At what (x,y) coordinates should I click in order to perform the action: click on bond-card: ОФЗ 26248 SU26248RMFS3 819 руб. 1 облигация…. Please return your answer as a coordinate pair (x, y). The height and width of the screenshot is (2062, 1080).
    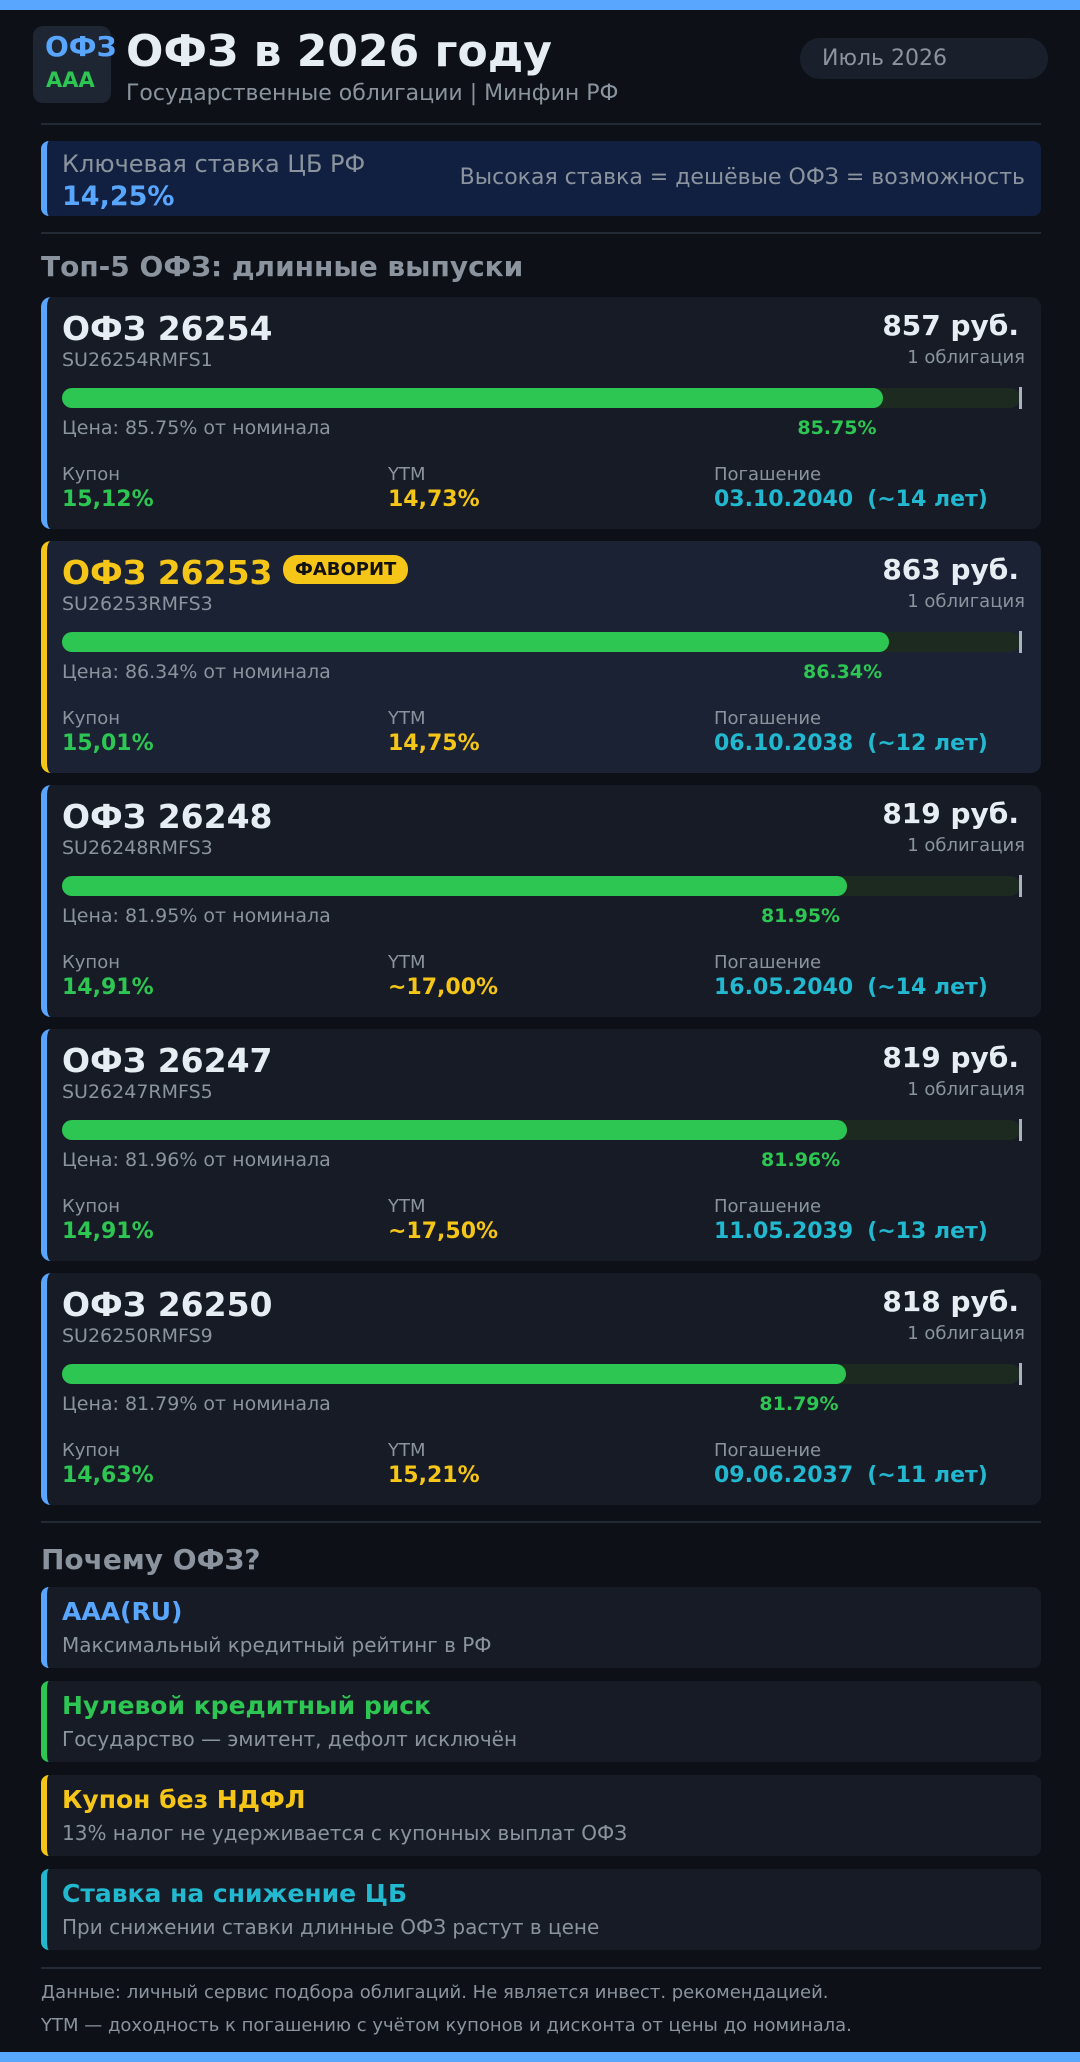
    Looking at the image, I should click on (541, 901).